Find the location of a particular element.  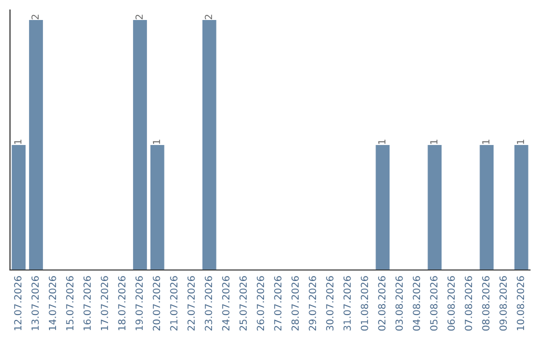

x-tick-label: 27.07.2026 is located at coordinates (278, 303).